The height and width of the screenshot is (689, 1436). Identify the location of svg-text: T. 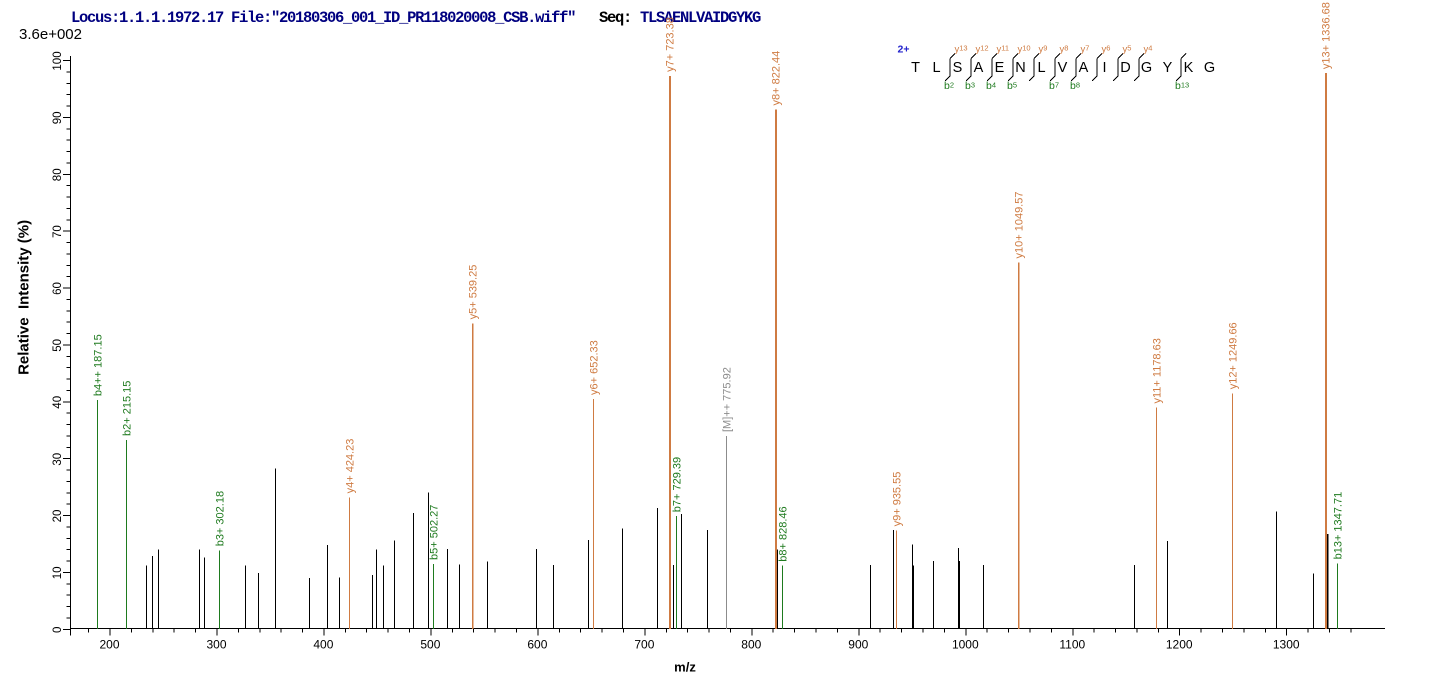
(915, 68).